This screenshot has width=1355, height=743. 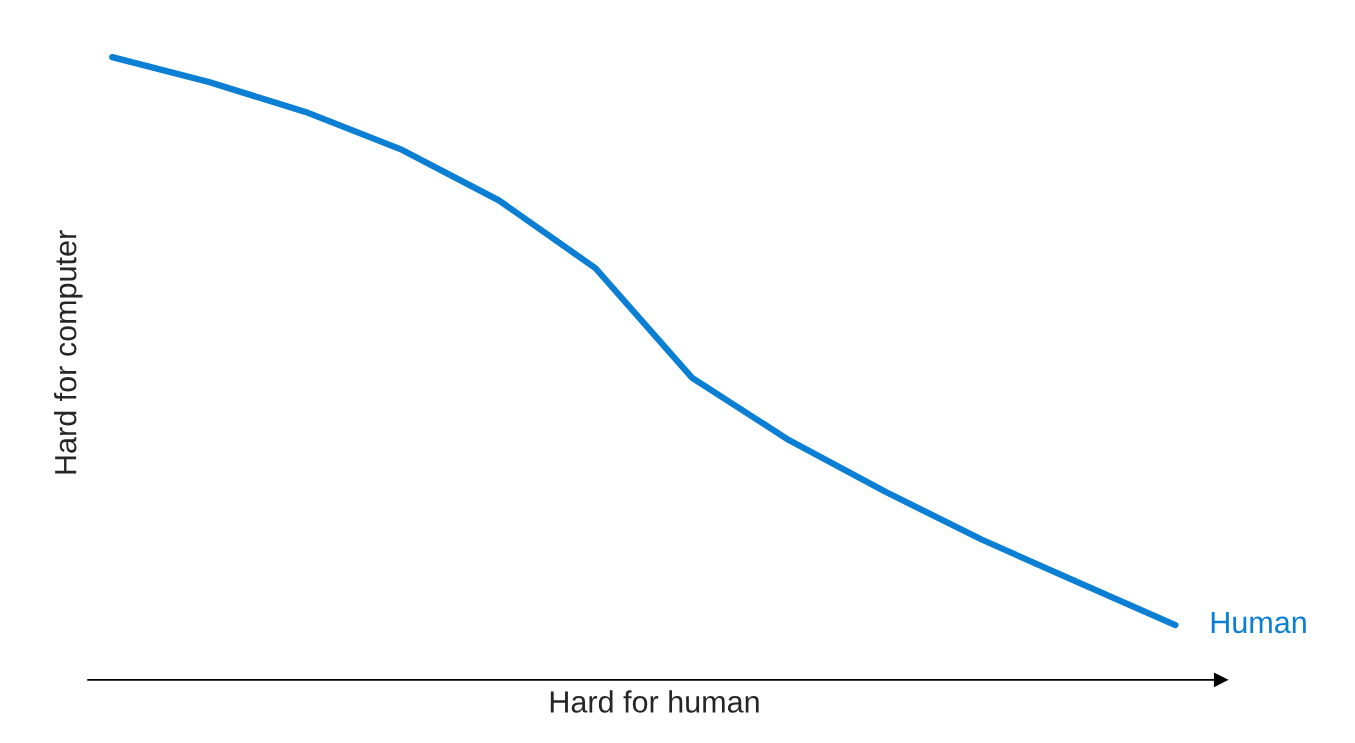 I want to click on x-axis-title: Hard for human, so click(x=654, y=701).